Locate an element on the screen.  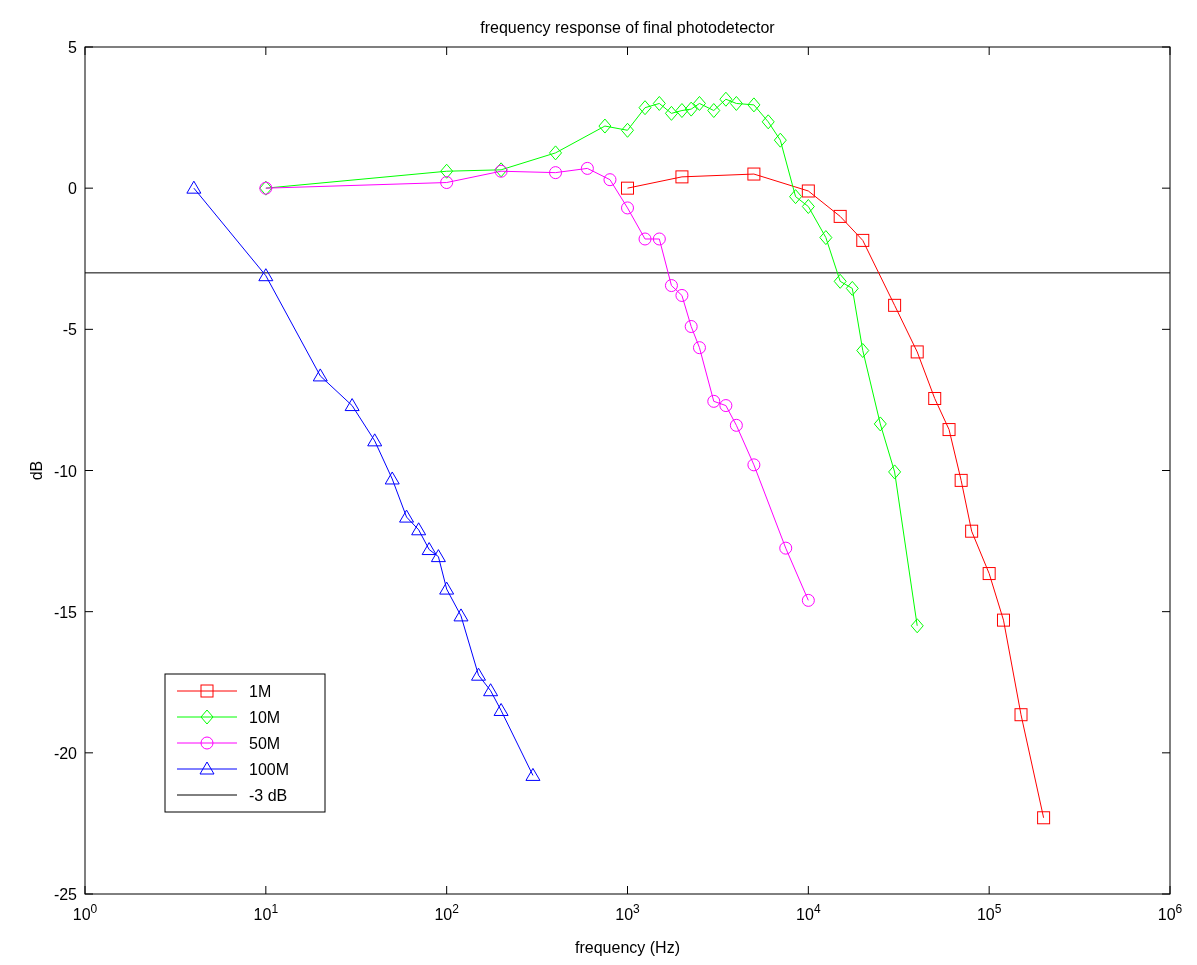
x-axis-title: frequency (Hz) is located at coordinates (627, 947).